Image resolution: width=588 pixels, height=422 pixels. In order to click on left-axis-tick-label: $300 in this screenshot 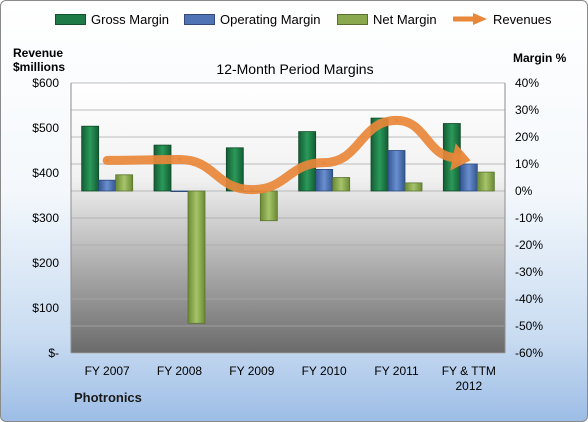, I will do `click(45, 218)`.